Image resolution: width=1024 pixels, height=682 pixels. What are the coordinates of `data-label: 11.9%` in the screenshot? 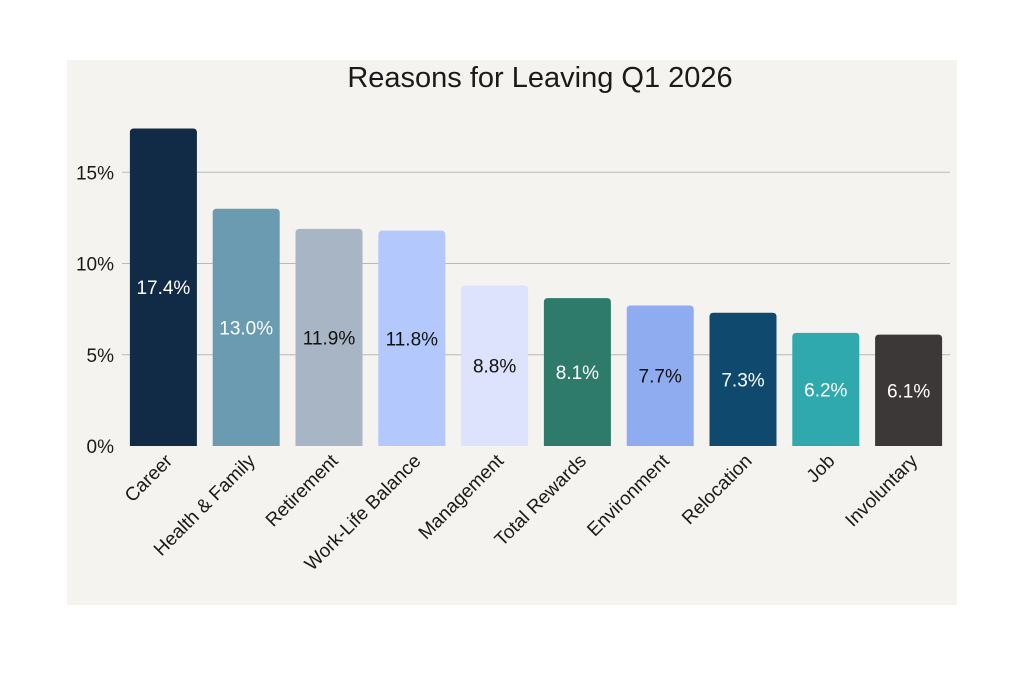 It's located at (329, 338).